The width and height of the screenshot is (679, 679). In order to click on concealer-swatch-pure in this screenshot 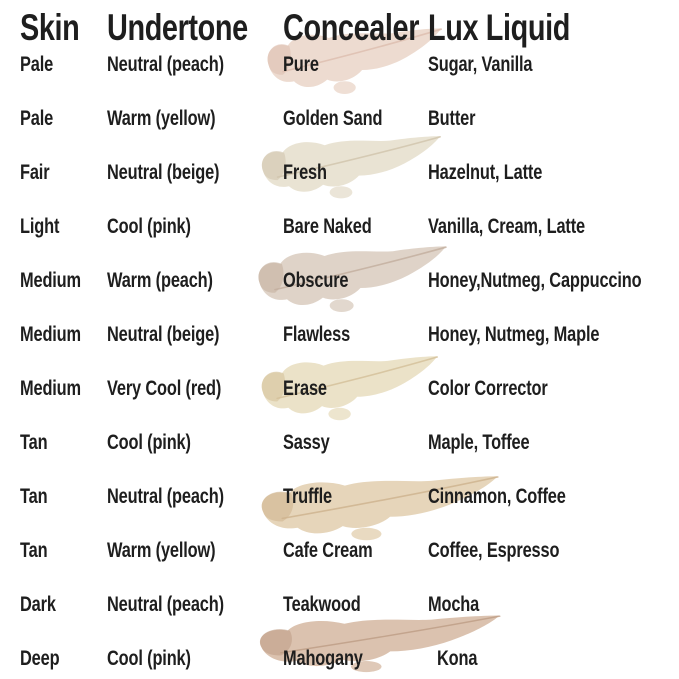, I will do `click(355, 61)`.